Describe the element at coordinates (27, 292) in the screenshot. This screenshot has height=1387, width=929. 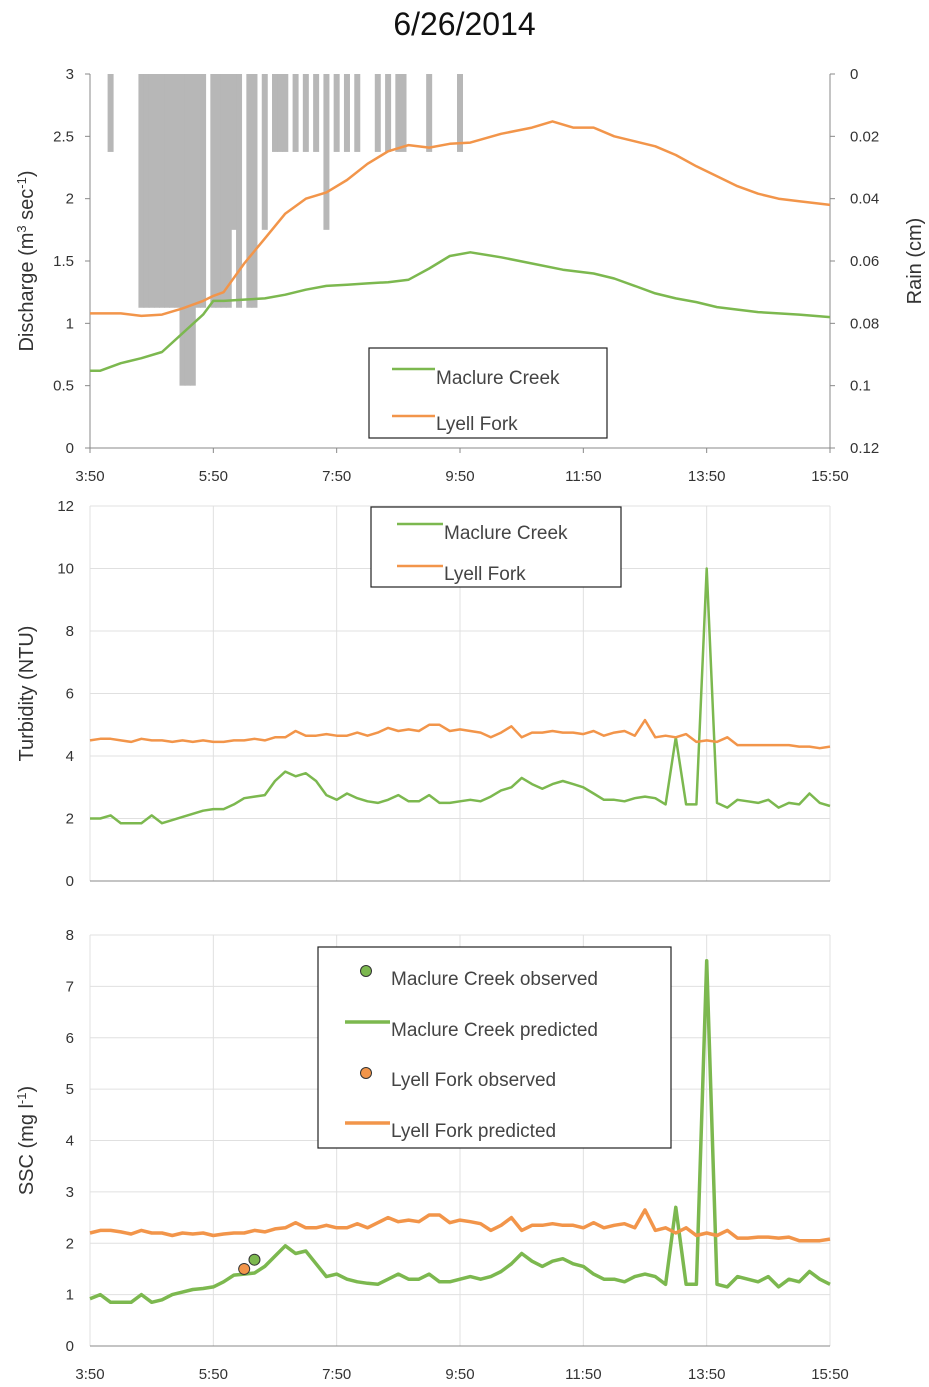
I see `y-axis-label-part: Discharge (m` at that location.